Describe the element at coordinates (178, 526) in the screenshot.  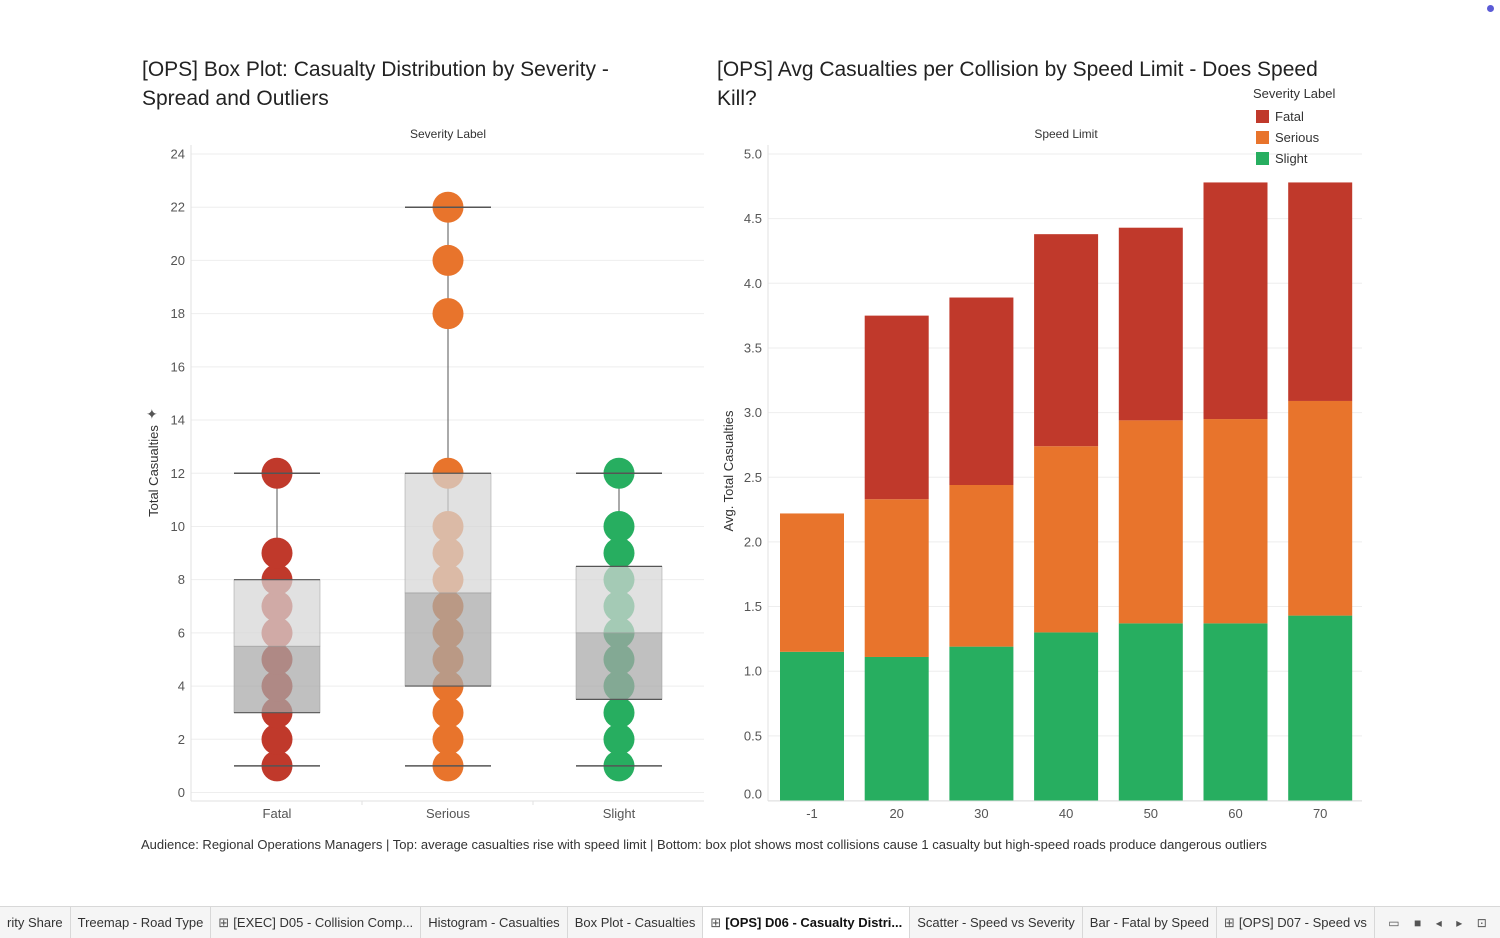
I see `y-tick-label: 10` at that location.